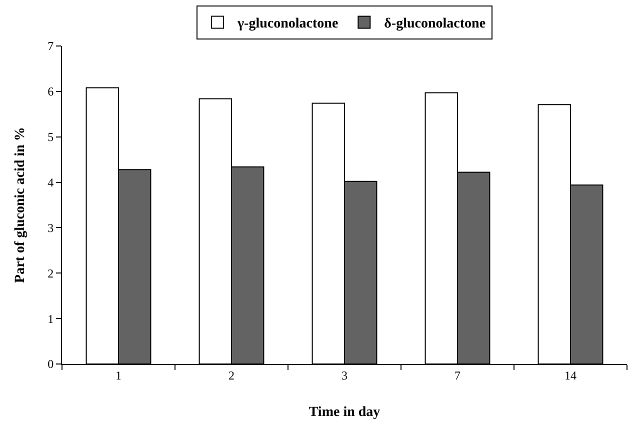  I want to click on x-tick-label: 1, so click(119, 375).